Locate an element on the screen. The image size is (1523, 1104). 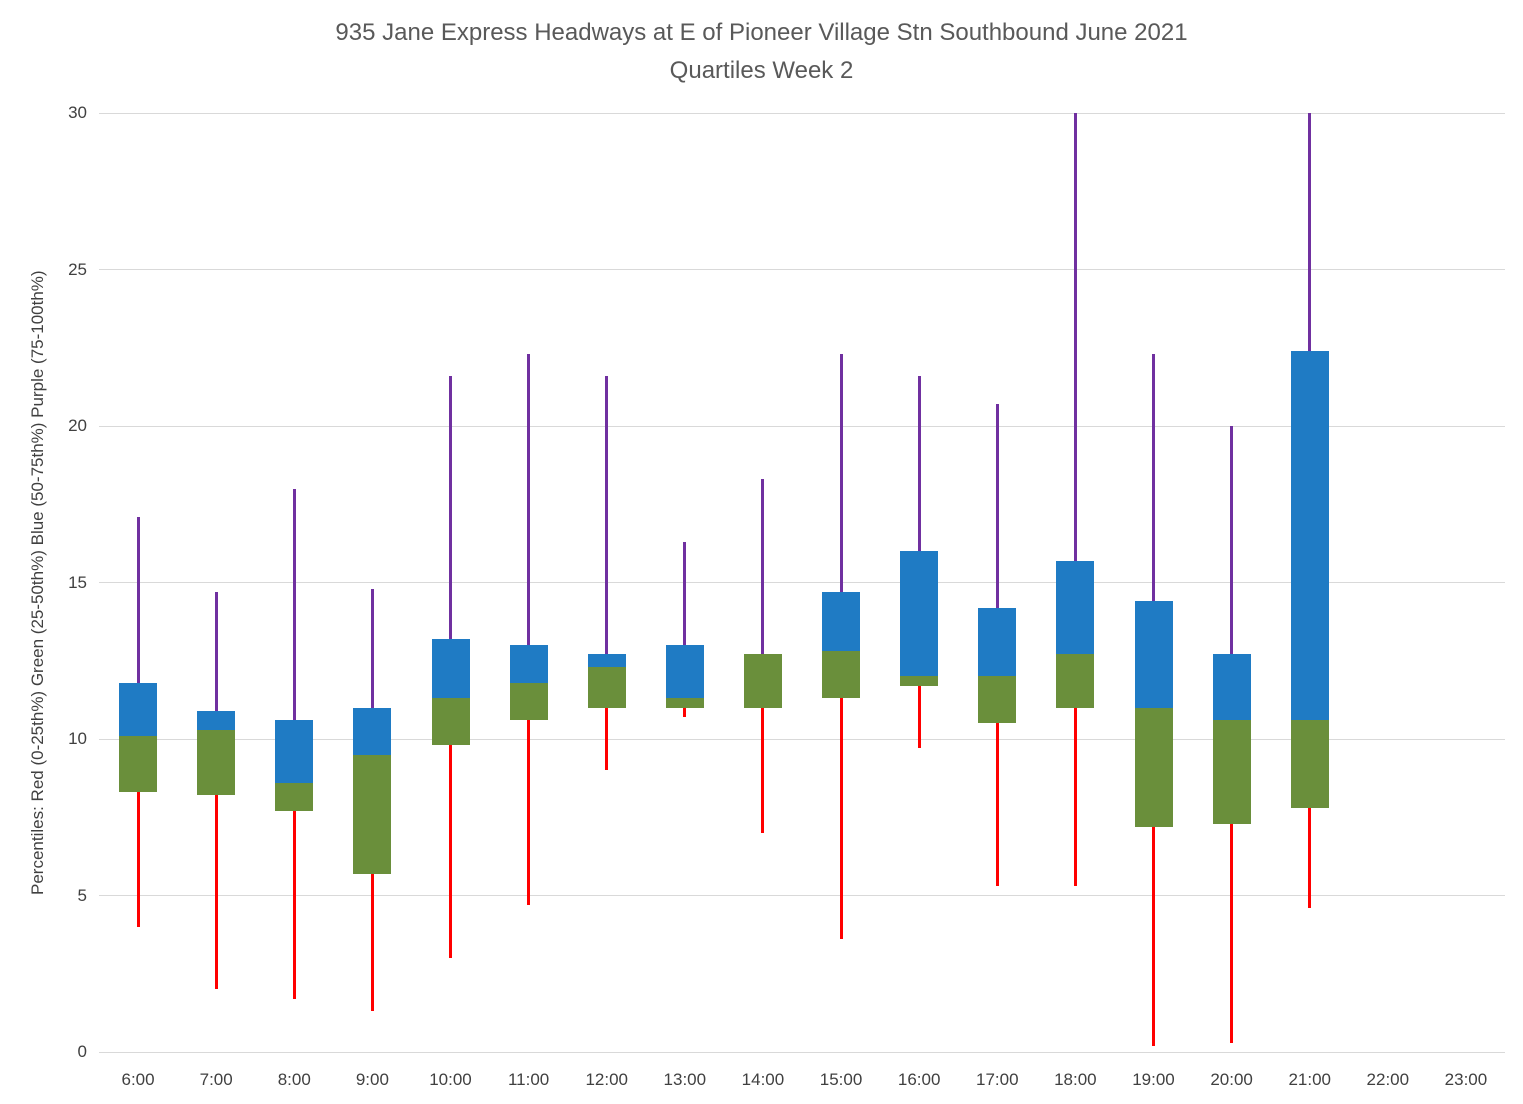
y-tick-label: 30 is located at coordinates (77, 112).